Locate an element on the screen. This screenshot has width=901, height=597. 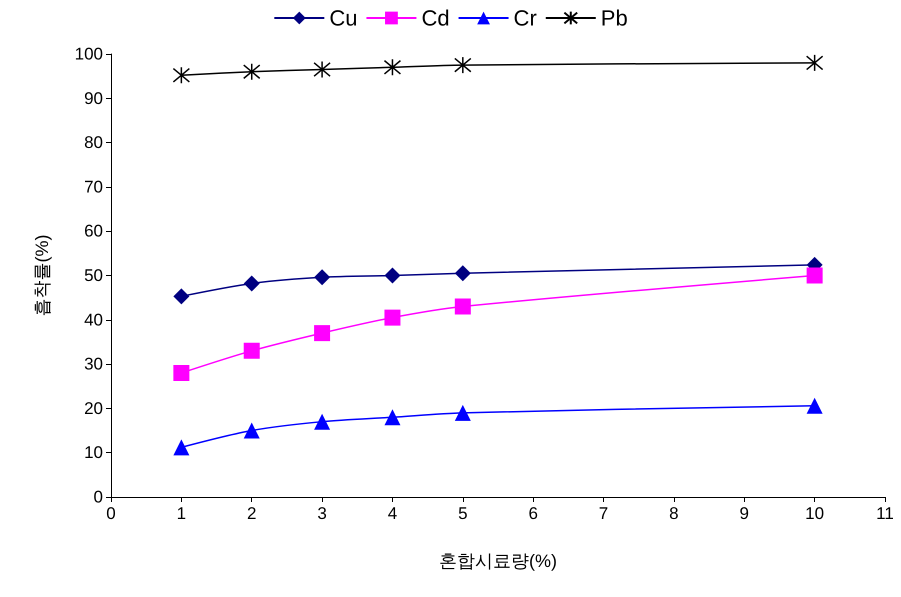
x-tick-label: 4 is located at coordinates (393, 513).